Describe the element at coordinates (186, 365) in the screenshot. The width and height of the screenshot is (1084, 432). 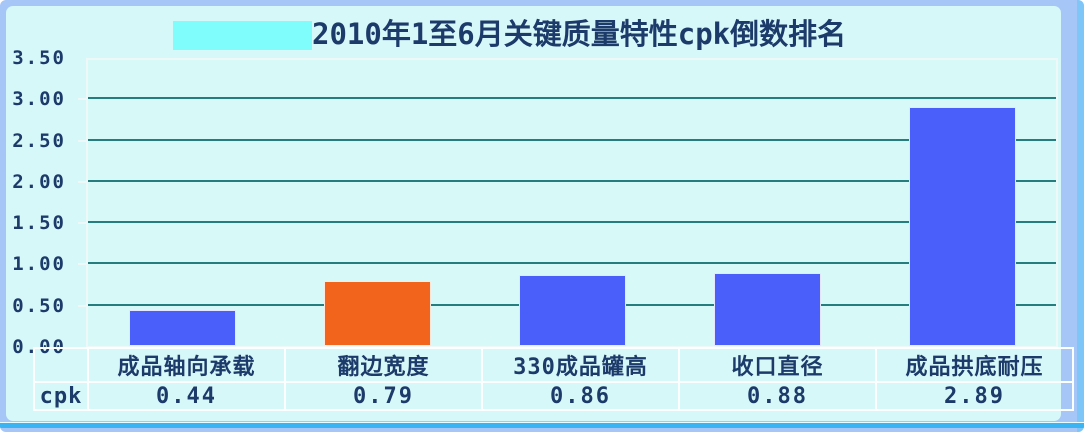
I see `category-cell: 成品轴向承载` at that location.